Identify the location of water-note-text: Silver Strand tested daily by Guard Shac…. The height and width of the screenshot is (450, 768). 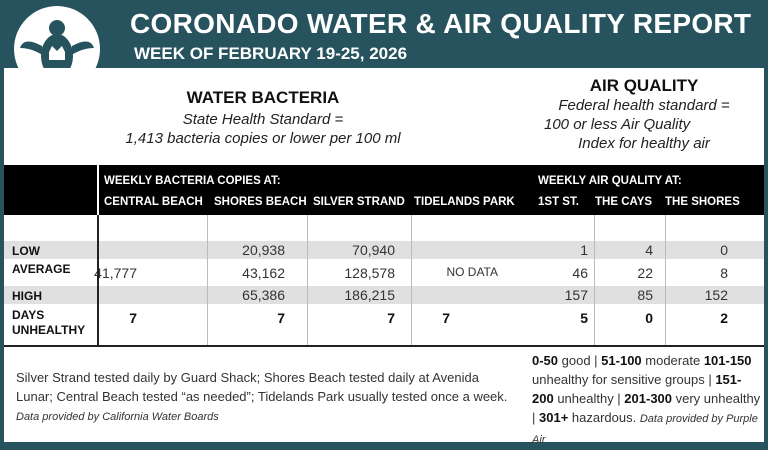
(262, 387).